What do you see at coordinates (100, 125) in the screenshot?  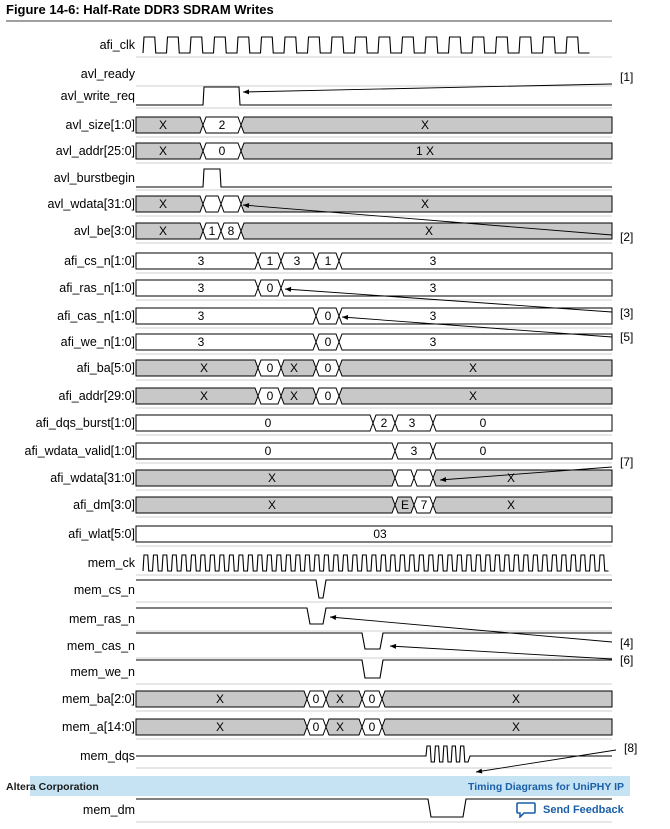 I see `signal-label: avl_size[1:0]` at bounding box center [100, 125].